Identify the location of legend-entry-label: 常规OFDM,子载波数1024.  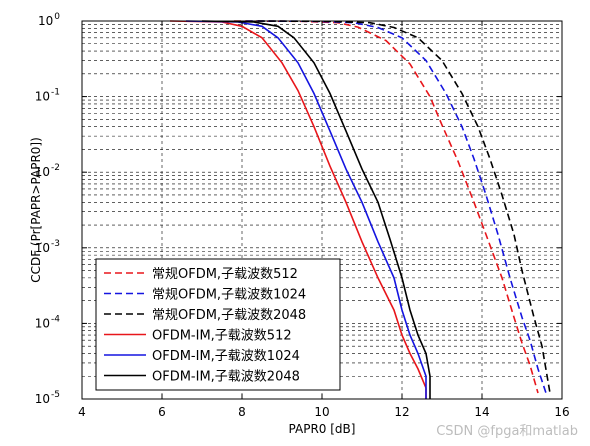
(229, 295).